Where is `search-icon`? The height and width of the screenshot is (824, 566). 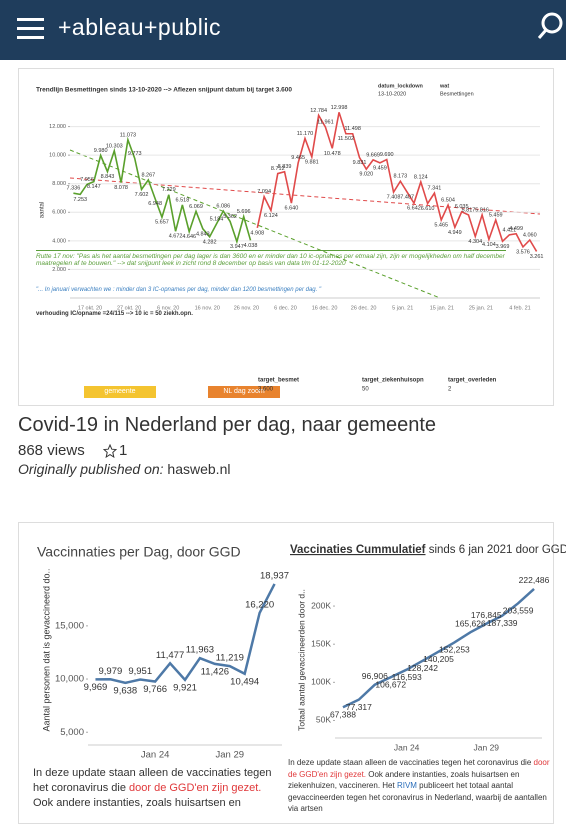 search-icon is located at coordinates (552, 26).